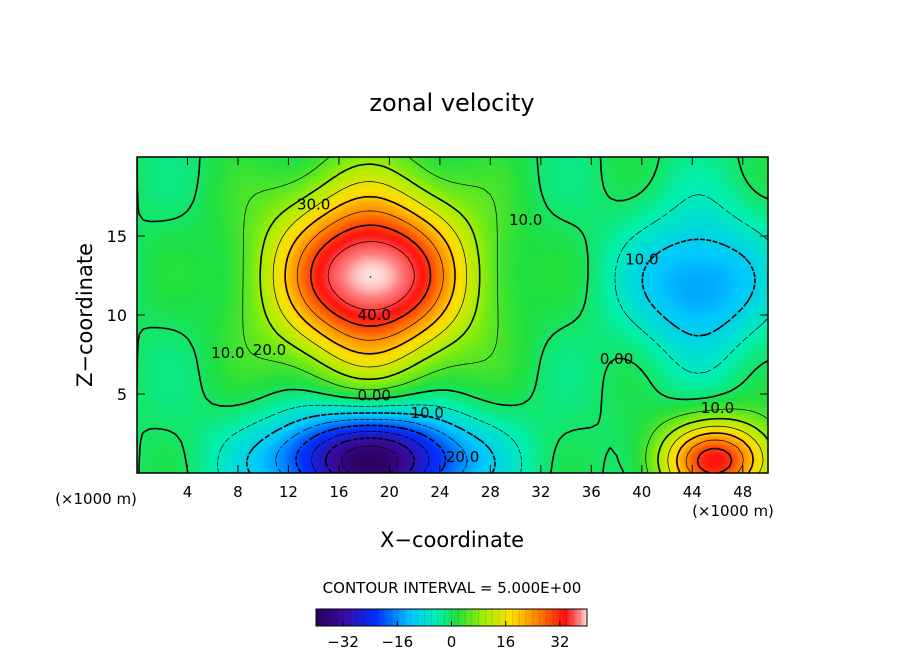 The image size is (904, 654). Describe the element at coordinates (540, 492) in the screenshot. I see `x-tick-label: 32` at that location.